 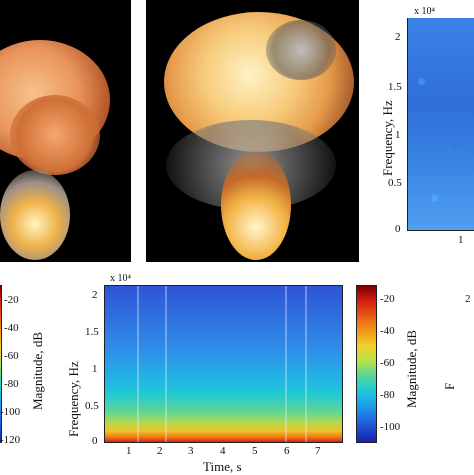 I want to click on colorbar-left, so click(x=1, y=364).